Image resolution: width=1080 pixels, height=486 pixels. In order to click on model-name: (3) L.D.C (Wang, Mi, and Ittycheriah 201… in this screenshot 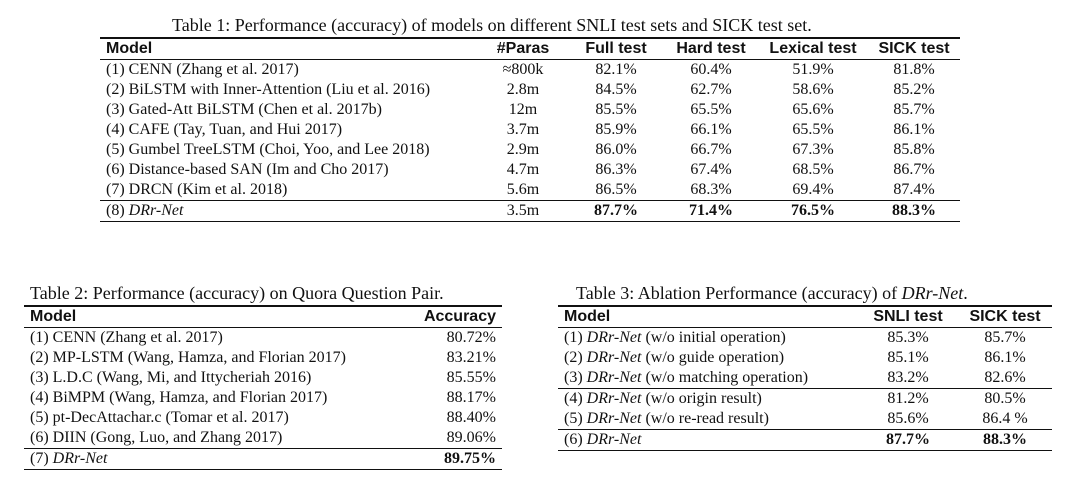, I will do `click(171, 377)`.